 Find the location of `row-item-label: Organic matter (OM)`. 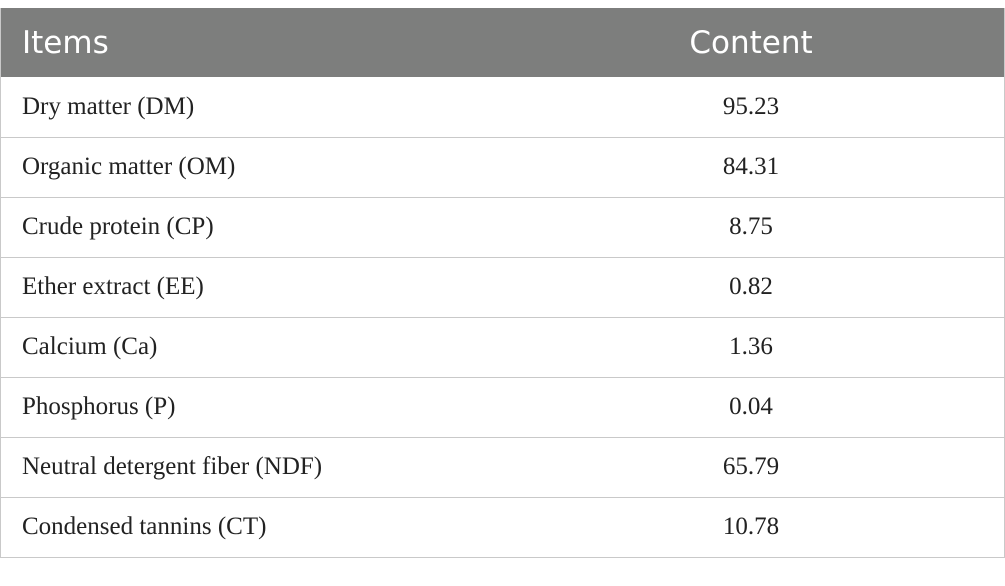

row-item-label: Organic matter (OM) is located at coordinates (129, 166).